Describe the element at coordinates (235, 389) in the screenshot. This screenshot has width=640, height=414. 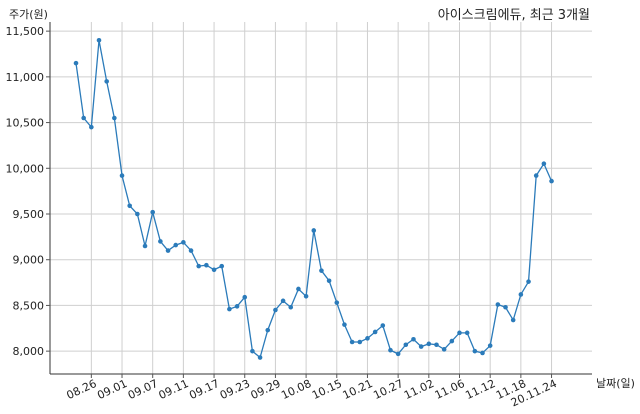
I see `x-tick-label: 09.23` at that location.